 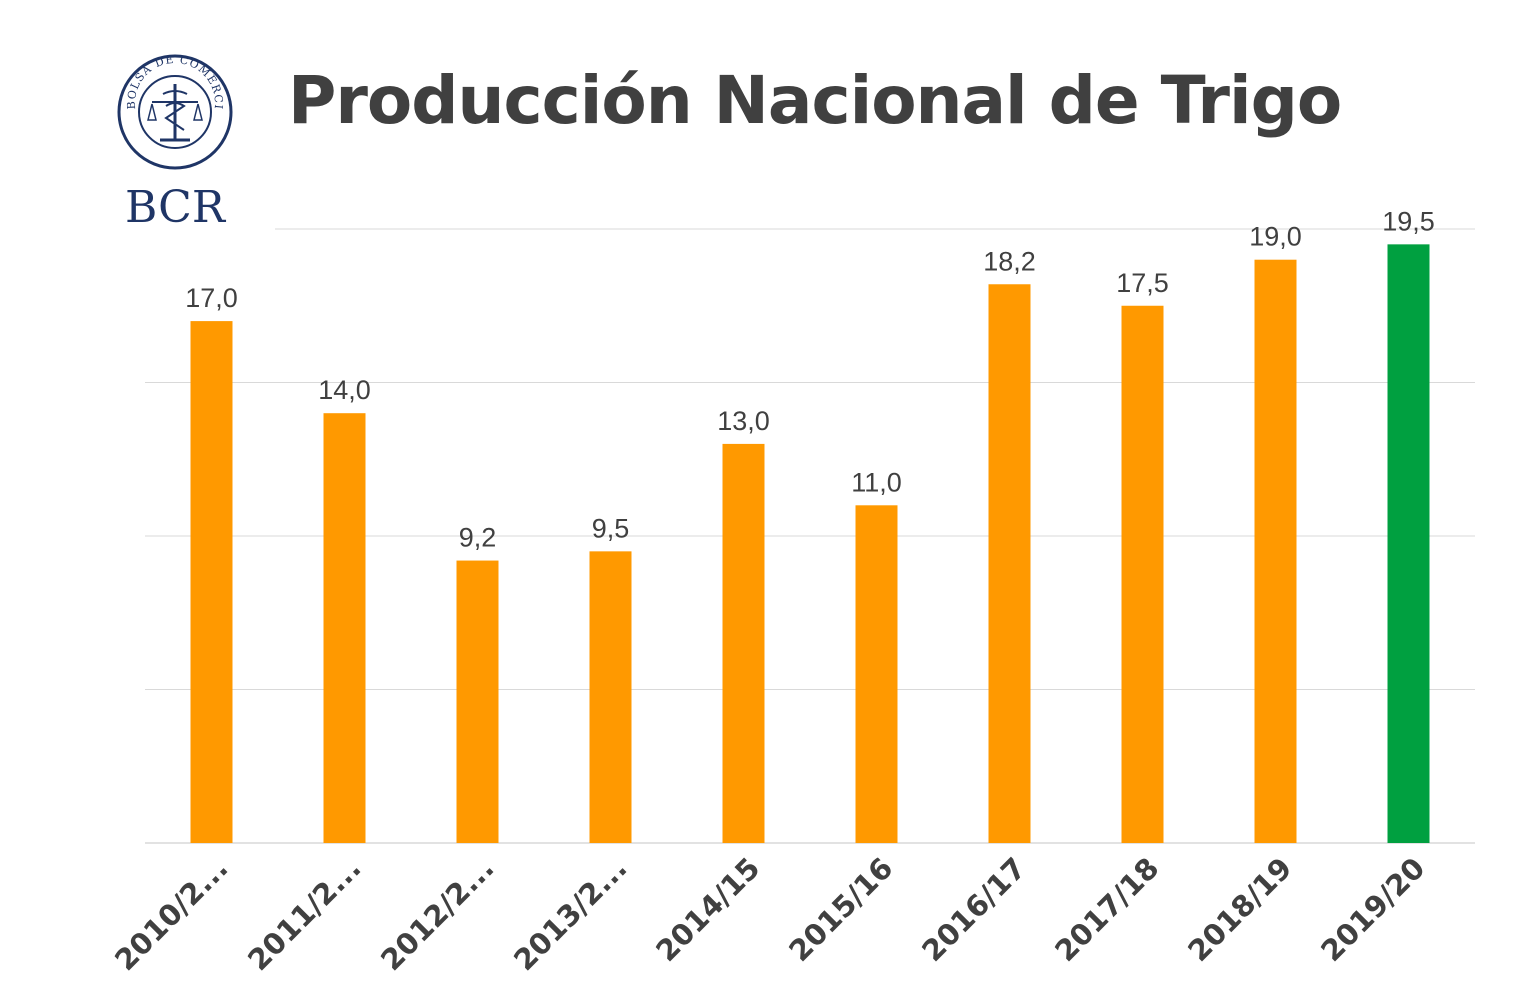 What do you see at coordinates (840, 909) in the screenshot?
I see `x-tick-label-5: 2015/16` at bounding box center [840, 909].